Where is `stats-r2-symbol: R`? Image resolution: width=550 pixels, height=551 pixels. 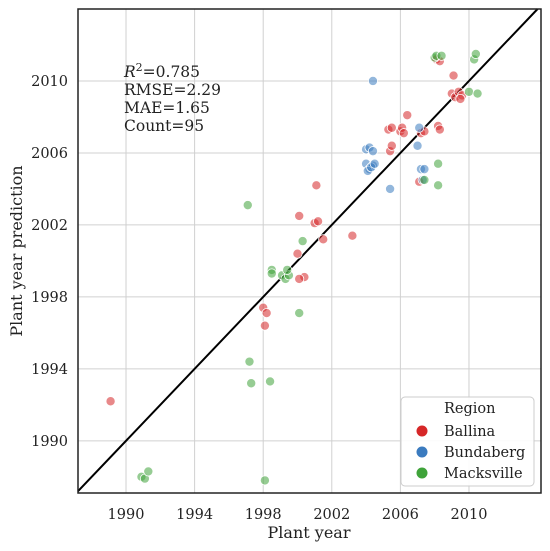 stats-r2-symbol: R is located at coordinates (129, 72).